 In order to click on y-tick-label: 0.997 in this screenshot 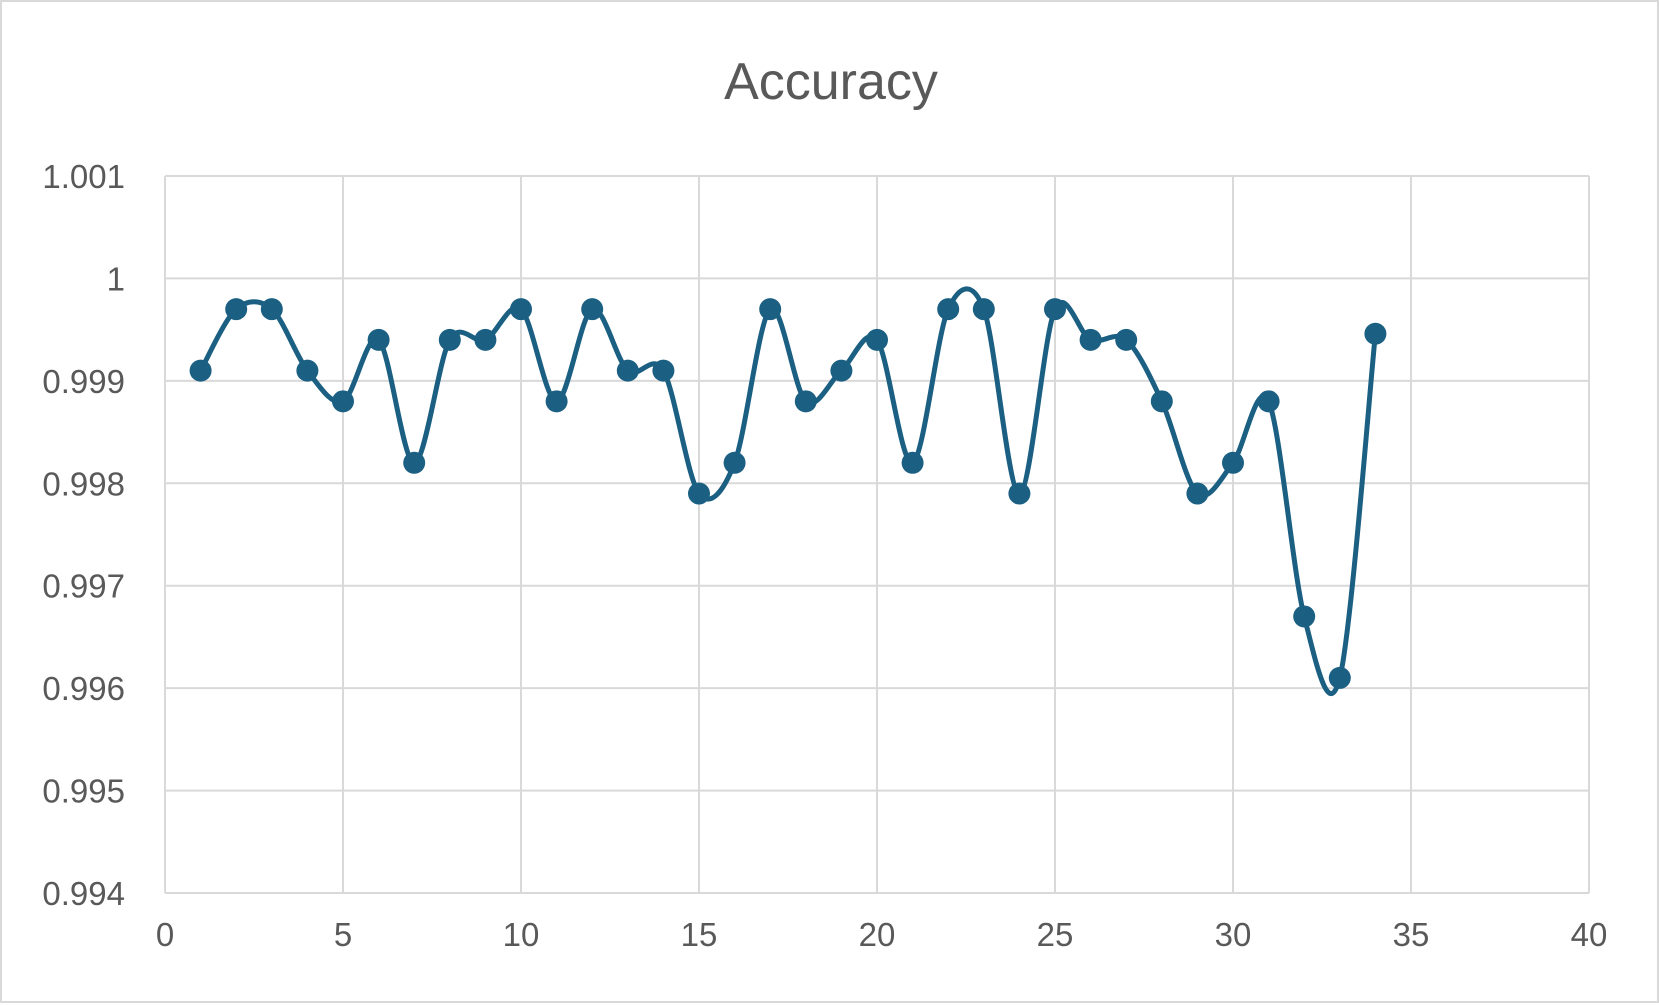, I will do `click(83, 586)`.